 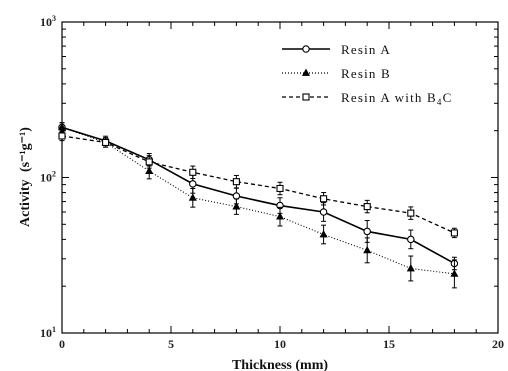 I want to click on y-axis-title: Activity (s⁻¹g⁻¹), so click(x=25, y=177).